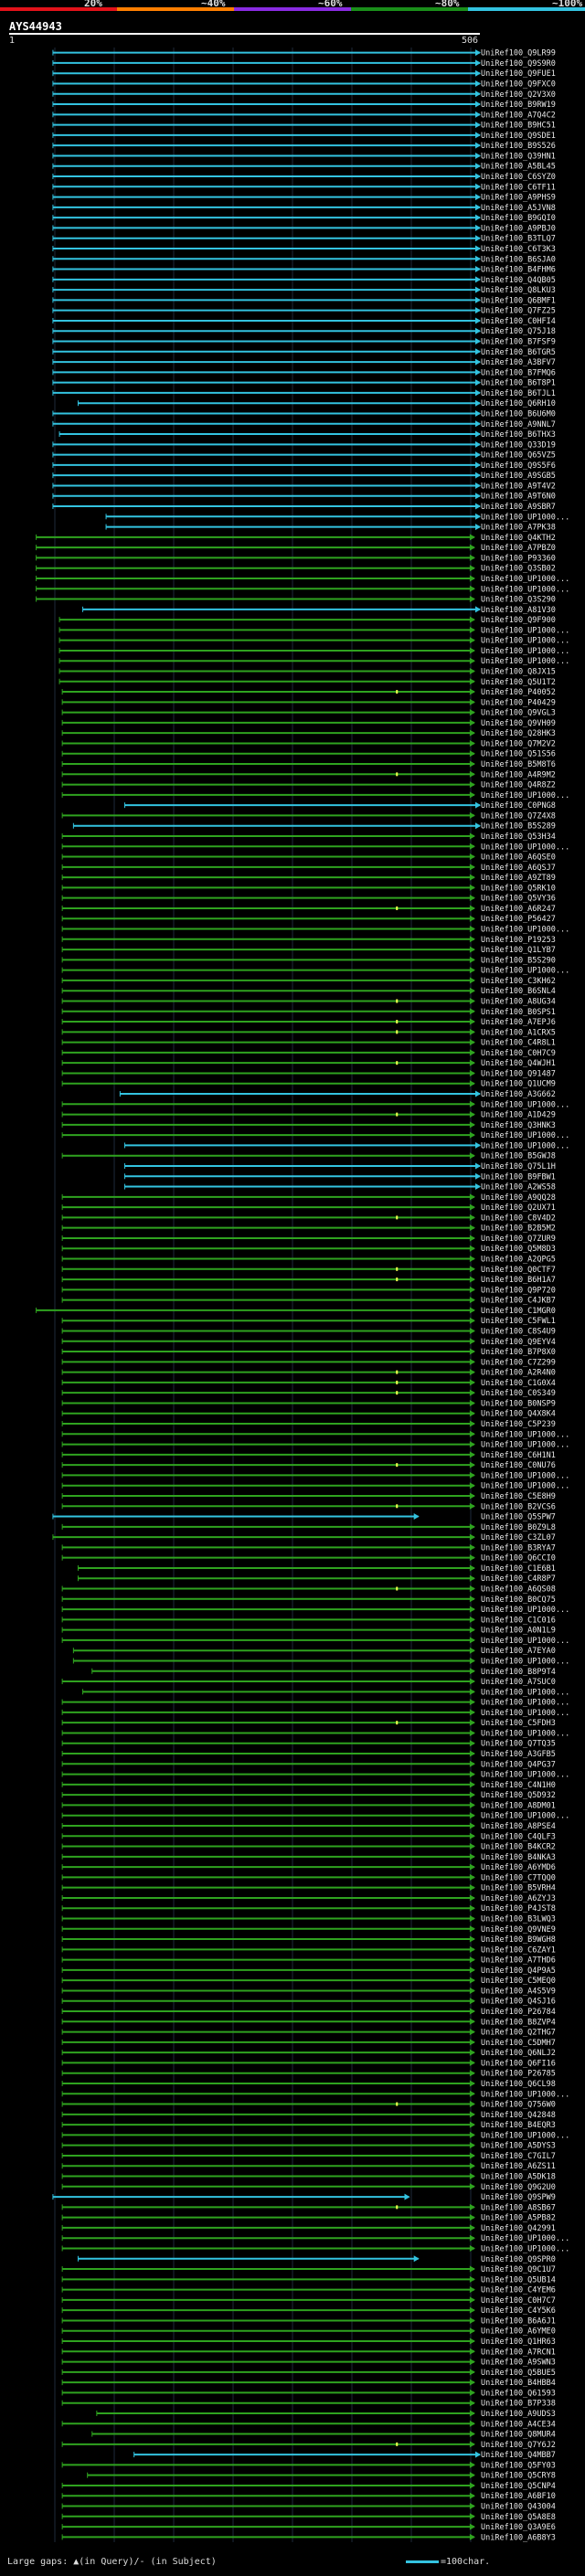 Image resolution: width=585 pixels, height=2576 pixels. Describe the element at coordinates (518, 1073) in the screenshot. I see `hit-label: UniRef100_Q91487` at that location.